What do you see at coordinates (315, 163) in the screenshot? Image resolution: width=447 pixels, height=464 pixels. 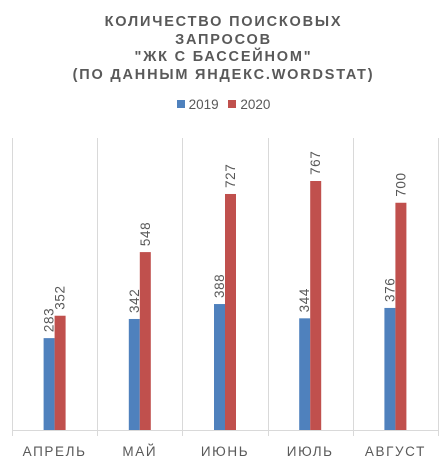 I see `data-label-2020-3: 767` at bounding box center [315, 163].